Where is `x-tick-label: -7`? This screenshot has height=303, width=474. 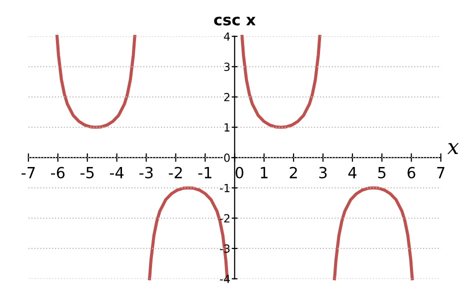 x-tick-label: -7 is located at coordinates (28, 172).